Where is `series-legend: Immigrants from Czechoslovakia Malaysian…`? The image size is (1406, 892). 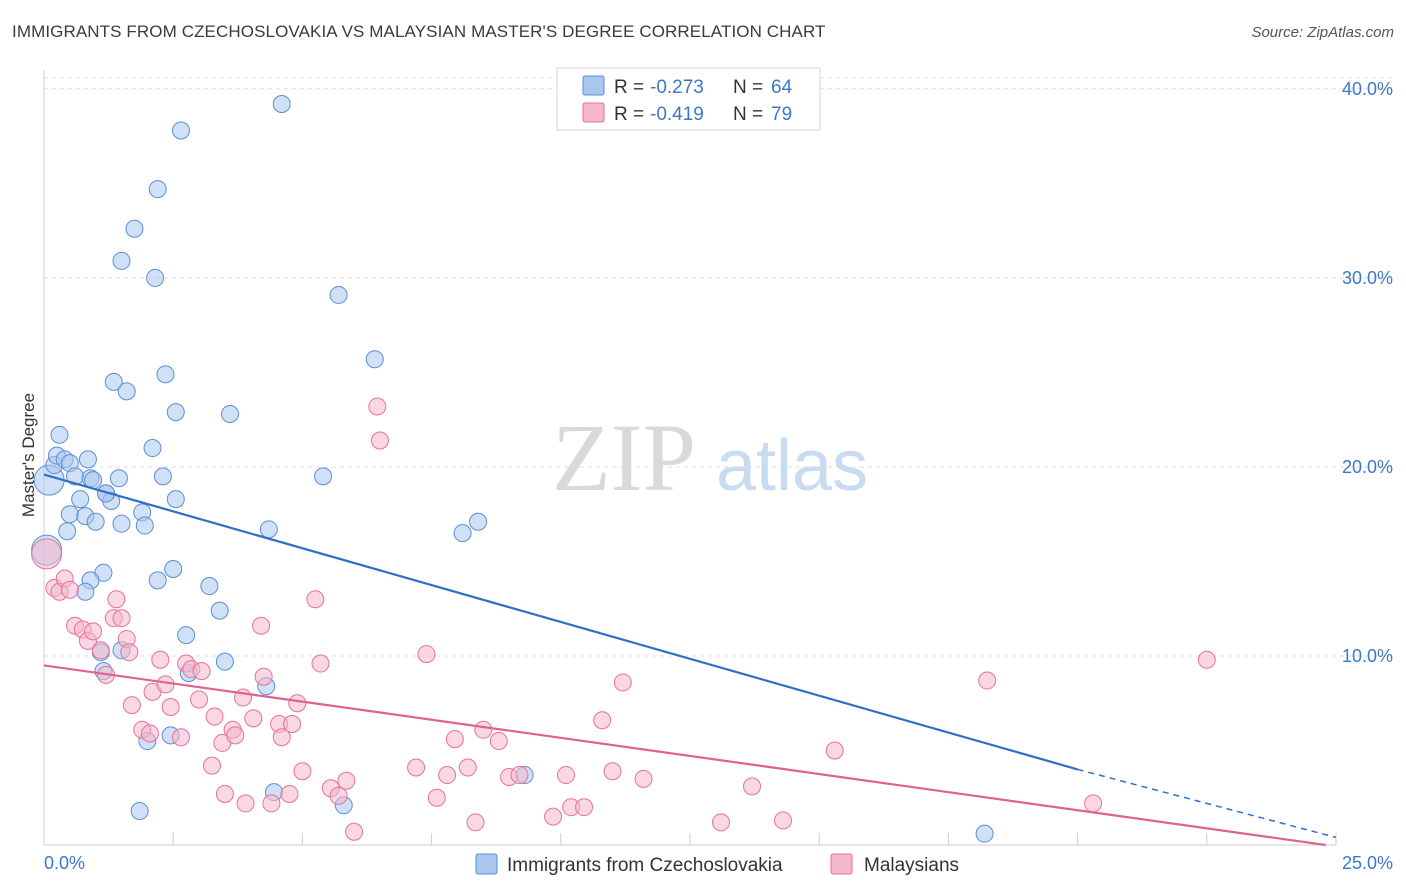 series-legend: Immigrants from Czechoslovakia Malaysian… is located at coordinates (717, 864).